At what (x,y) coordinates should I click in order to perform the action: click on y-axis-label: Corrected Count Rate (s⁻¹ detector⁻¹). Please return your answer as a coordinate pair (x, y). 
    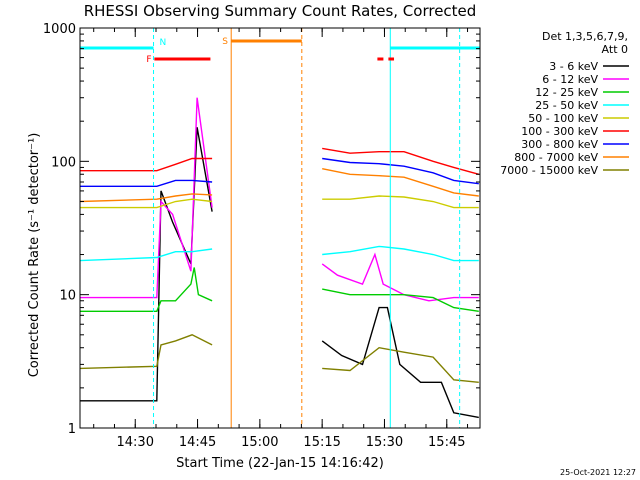
    Looking at the image, I should click on (34, 255).